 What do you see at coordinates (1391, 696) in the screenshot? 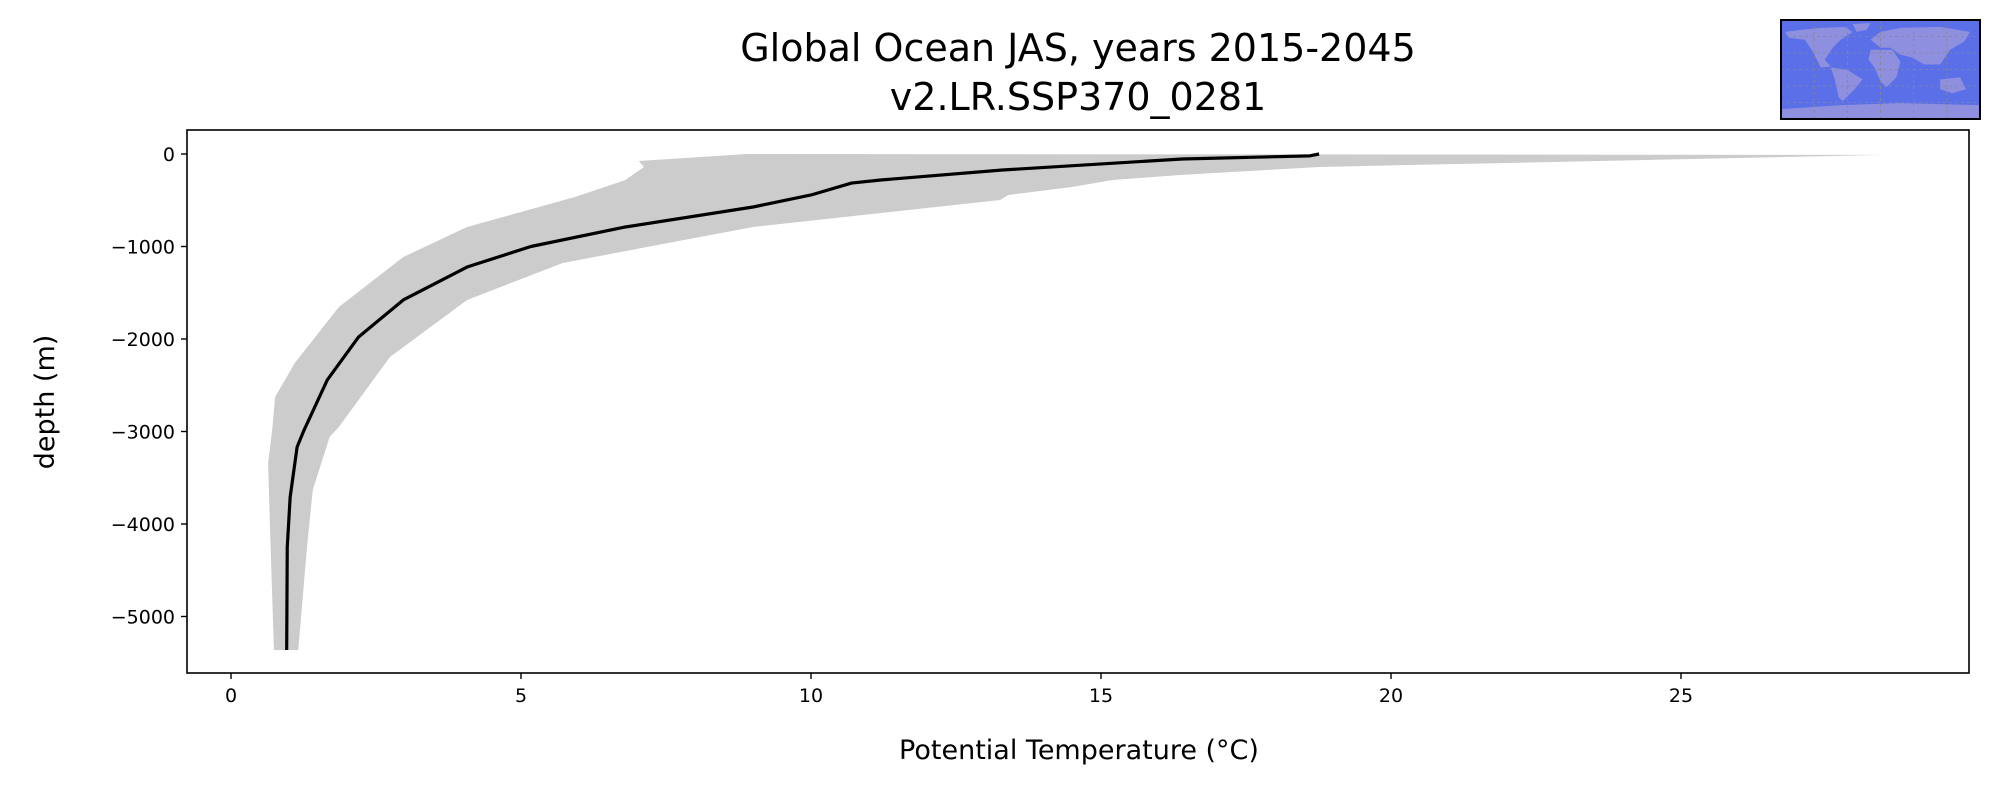
I see `x-tick-label: 20` at bounding box center [1391, 696].